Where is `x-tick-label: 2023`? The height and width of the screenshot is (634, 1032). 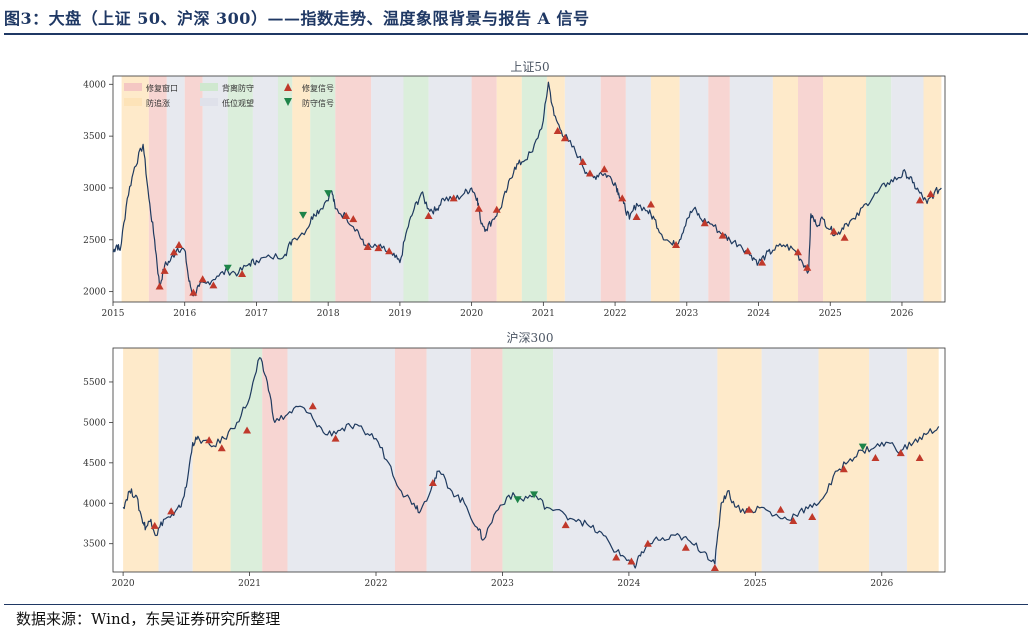 x-tick-label: 2023 is located at coordinates (686, 314).